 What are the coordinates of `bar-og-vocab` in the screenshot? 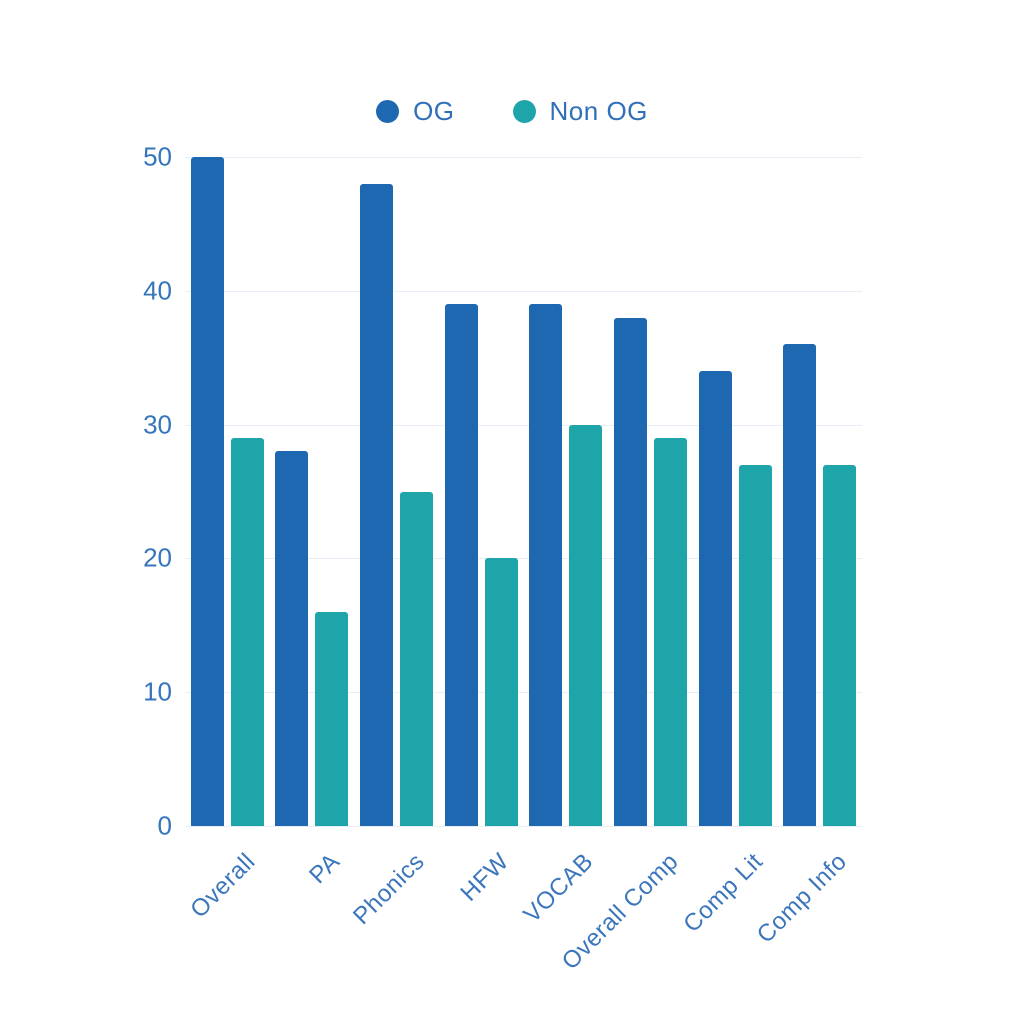 It's located at (546, 565).